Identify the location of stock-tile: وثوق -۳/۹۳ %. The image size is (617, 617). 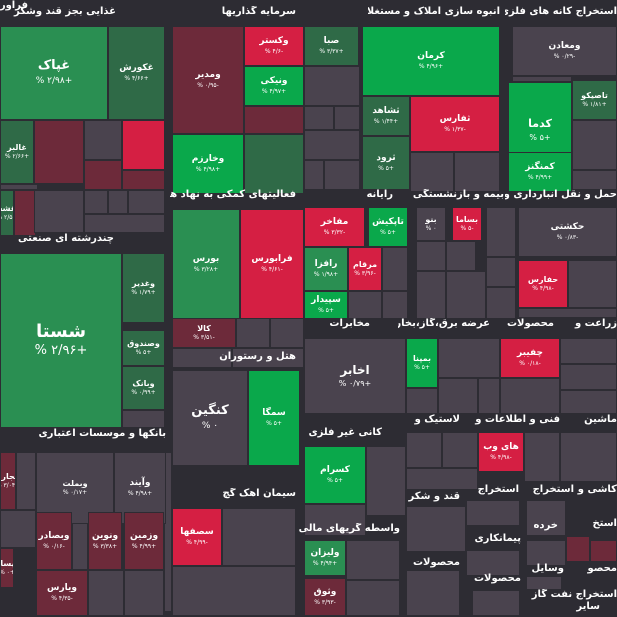
(325, 597).